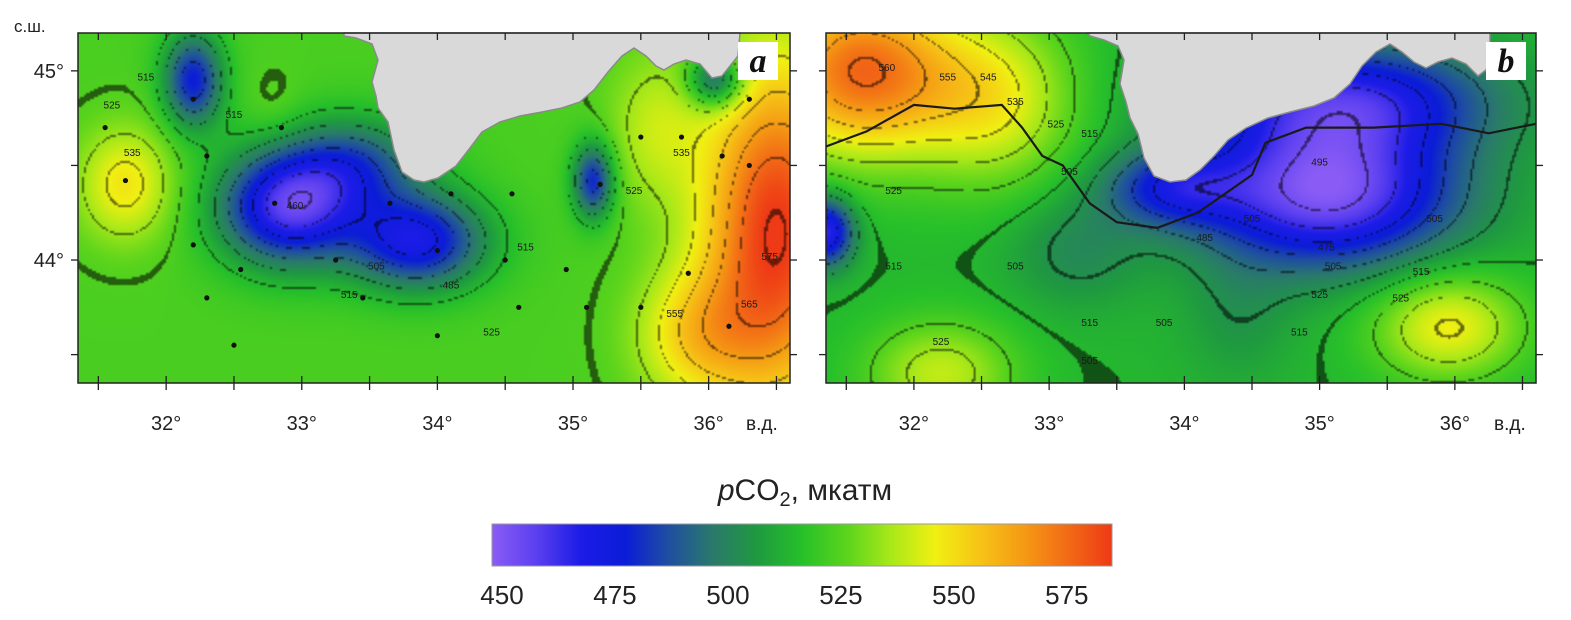  I want to click on colorbar-tick-label: 450, so click(501, 595).